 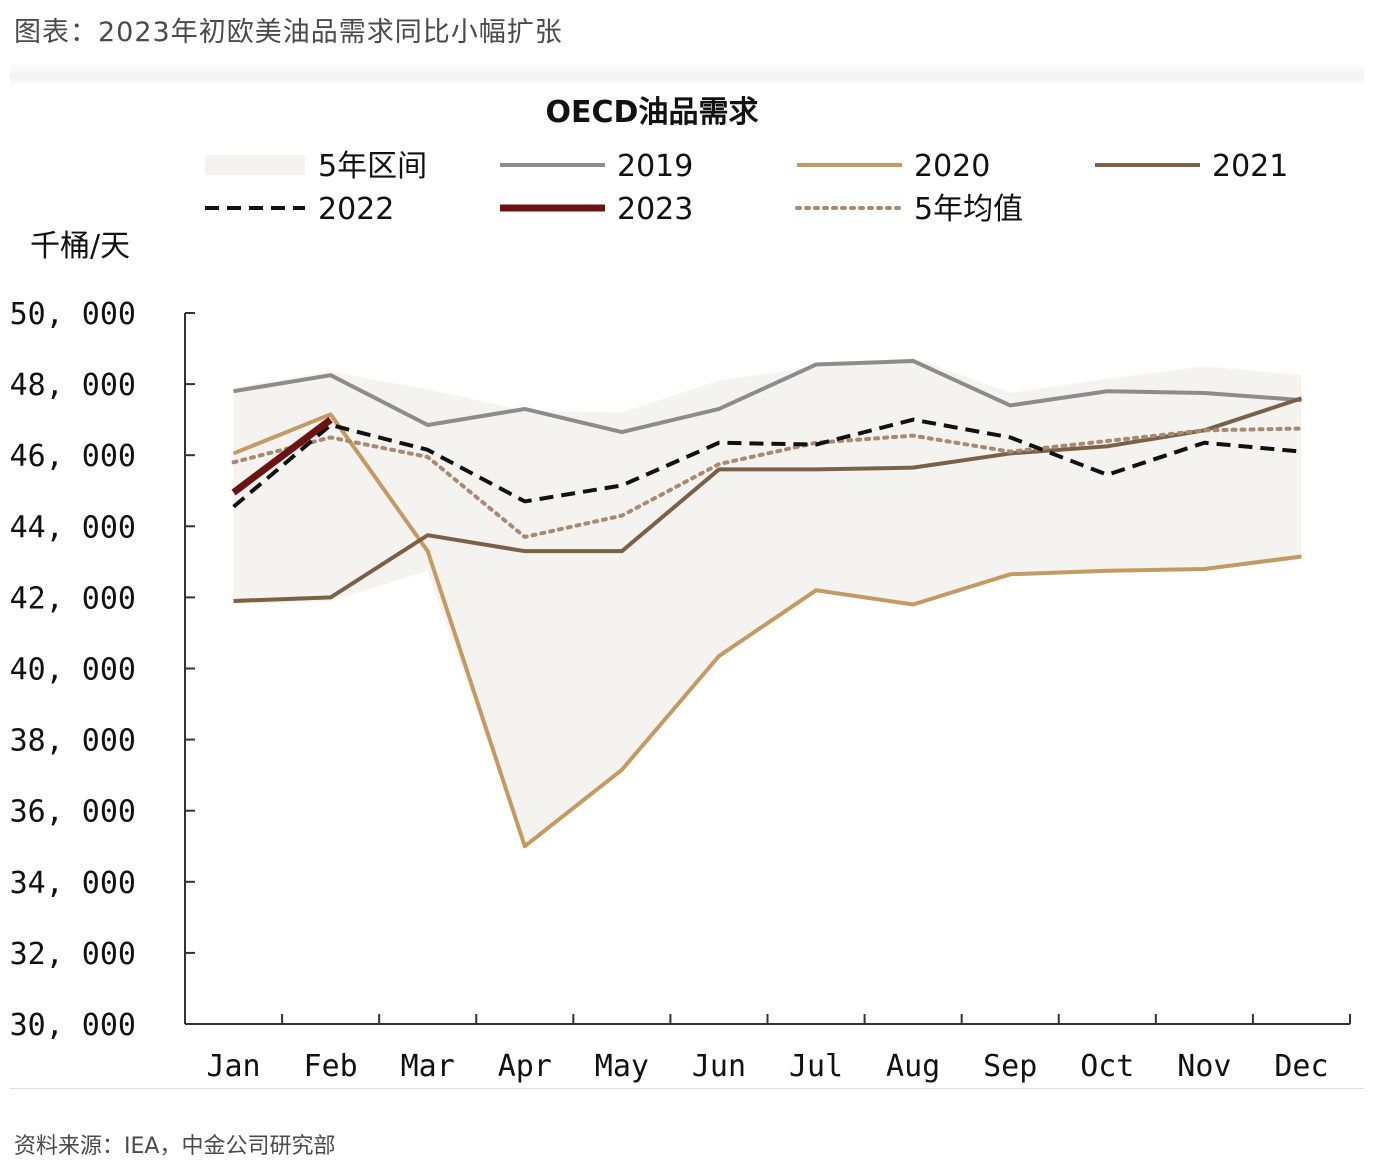 I want to click on x-tick-label: Dec, so click(x=1301, y=1066).